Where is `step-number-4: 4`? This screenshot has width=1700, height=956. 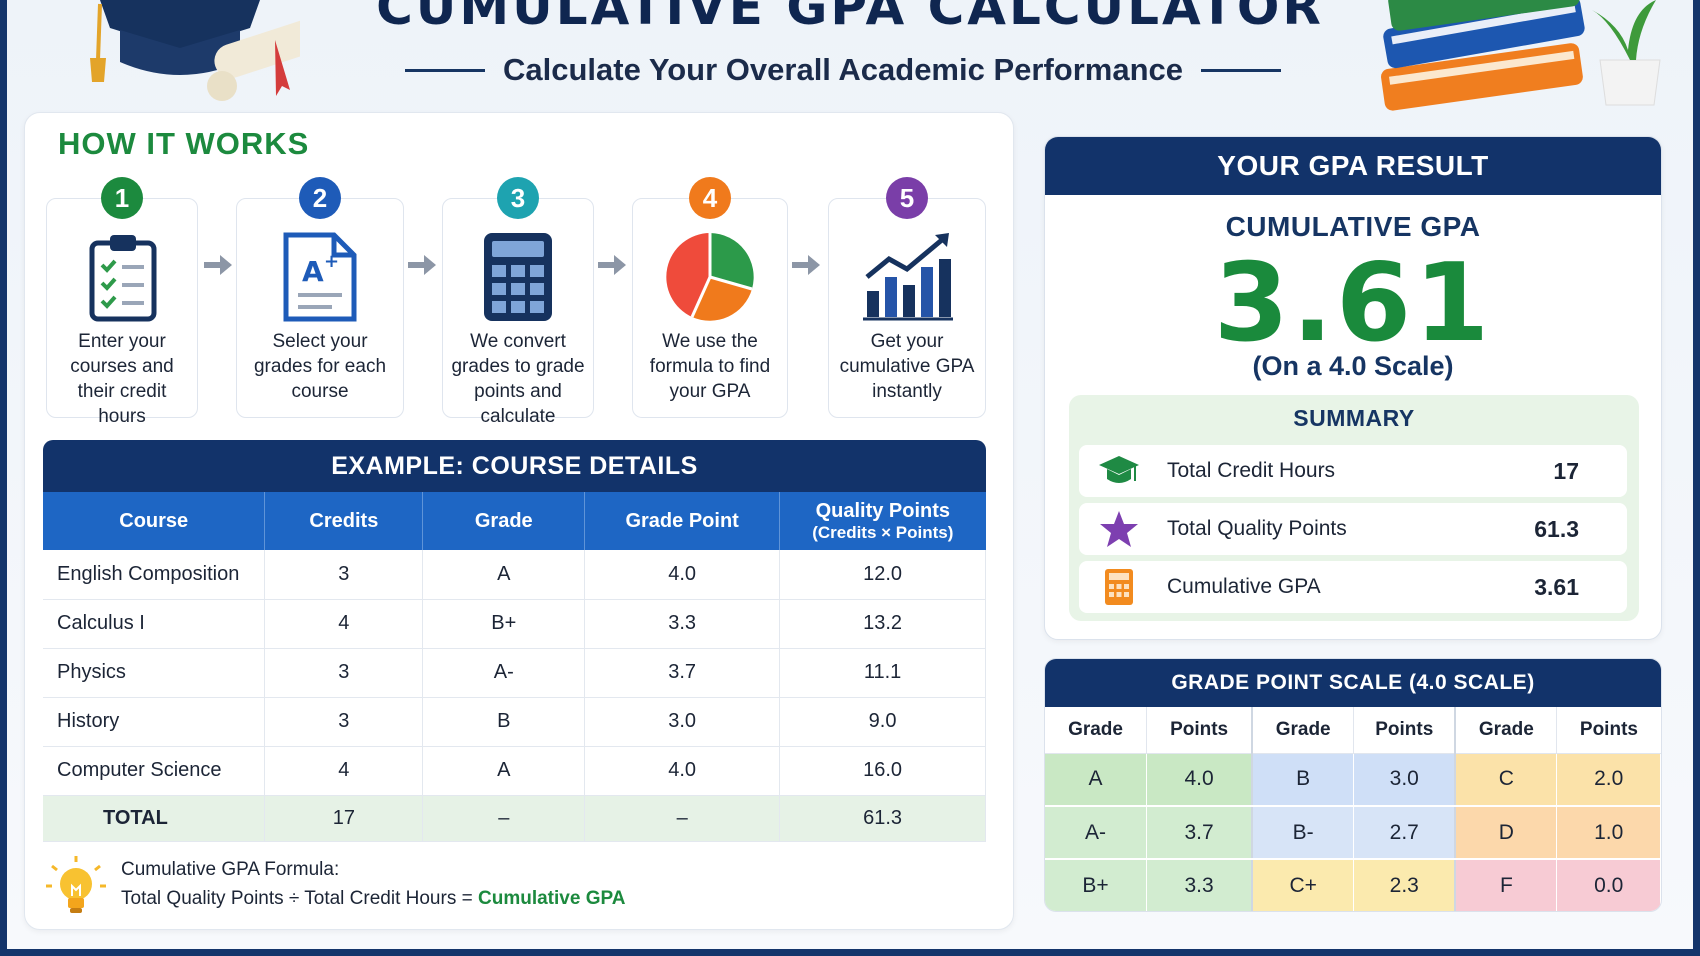 step-number-4: 4 is located at coordinates (710, 198).